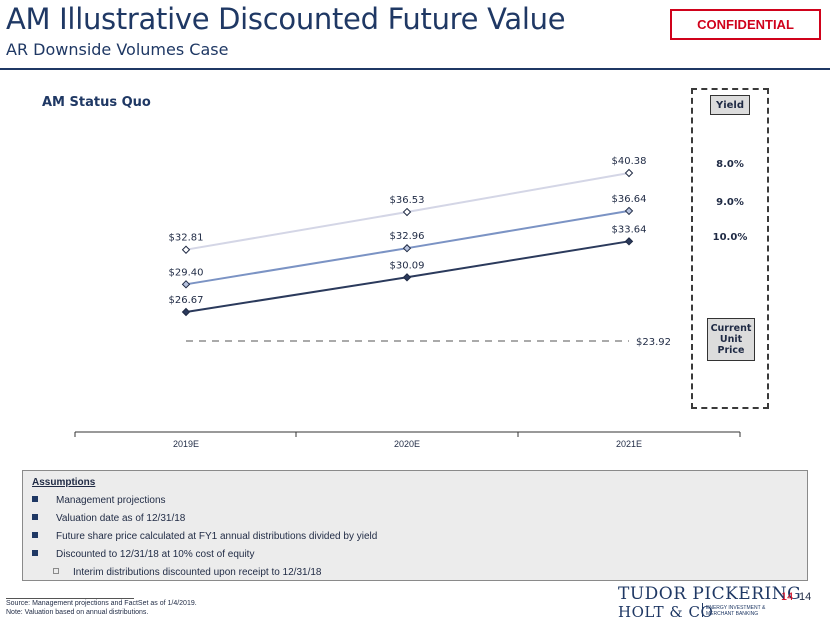 Image resolution: width=830 pixels, height=623 pixels. What do you see at coordinates (653, 342) in the screenshot?
I see `current-price-label: $23.92` at bounding box center [653, 342].